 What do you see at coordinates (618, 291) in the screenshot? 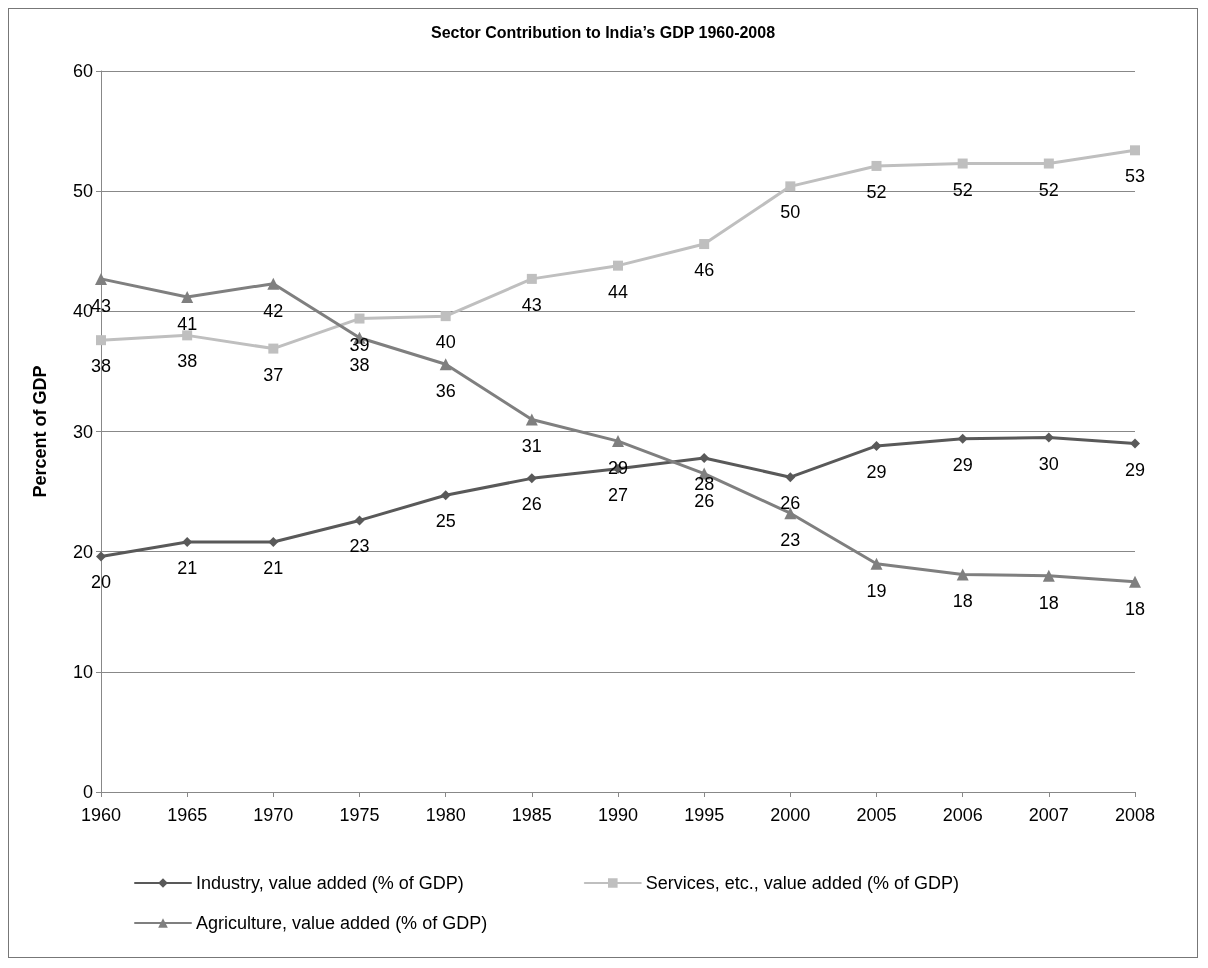
I see `data-label: 44` at bounding box center [618, 291].